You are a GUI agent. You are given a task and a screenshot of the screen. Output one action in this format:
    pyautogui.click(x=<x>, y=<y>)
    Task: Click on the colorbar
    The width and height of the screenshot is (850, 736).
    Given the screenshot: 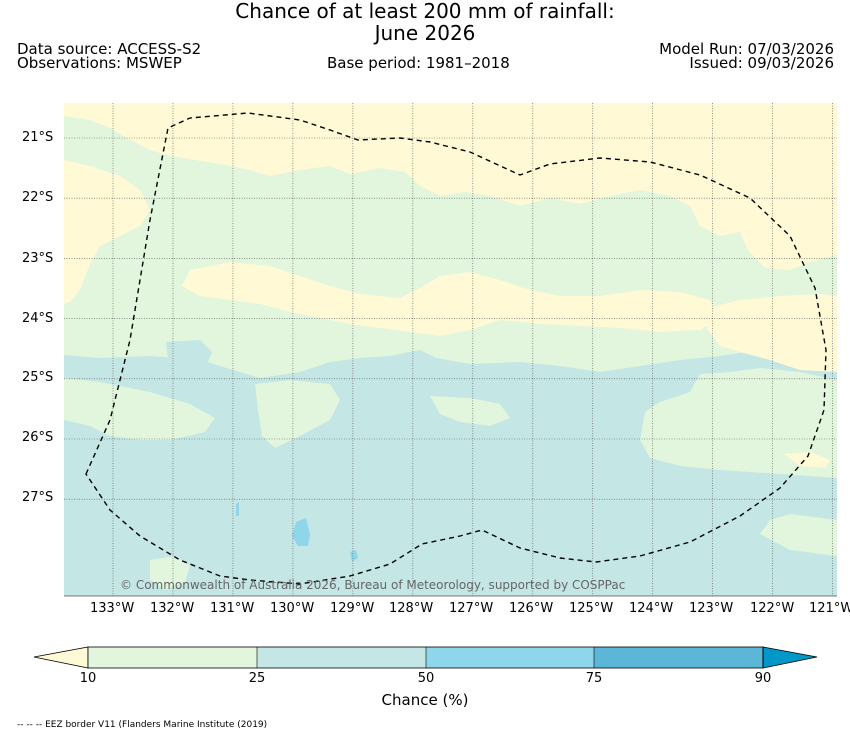 What is the action you would take?
    pyautogui.click(x=425, y=657)
    